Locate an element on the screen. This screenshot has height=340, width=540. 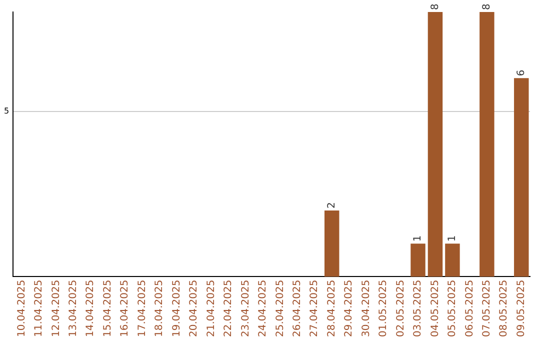
x-tick-label: 04.05.2025 is located at coordinates (435, 309).